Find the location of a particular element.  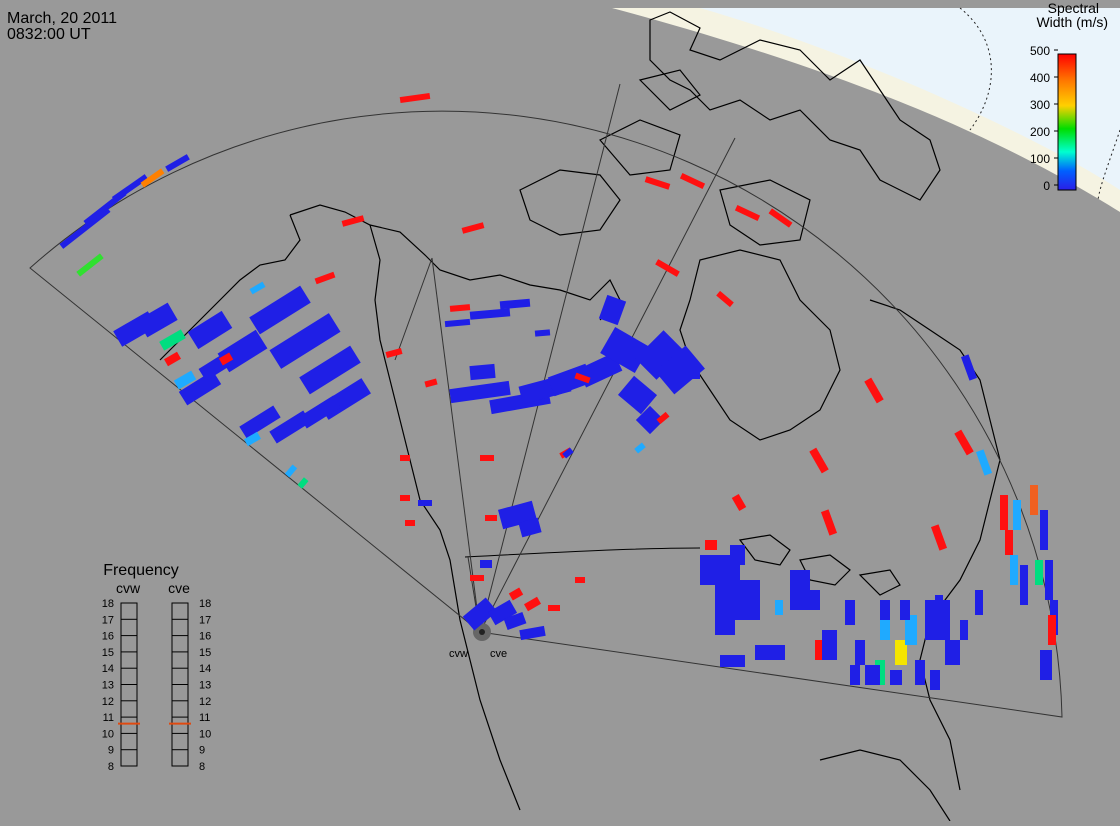

frequency-scale-label: 15 is located at coordinates (108, 653).